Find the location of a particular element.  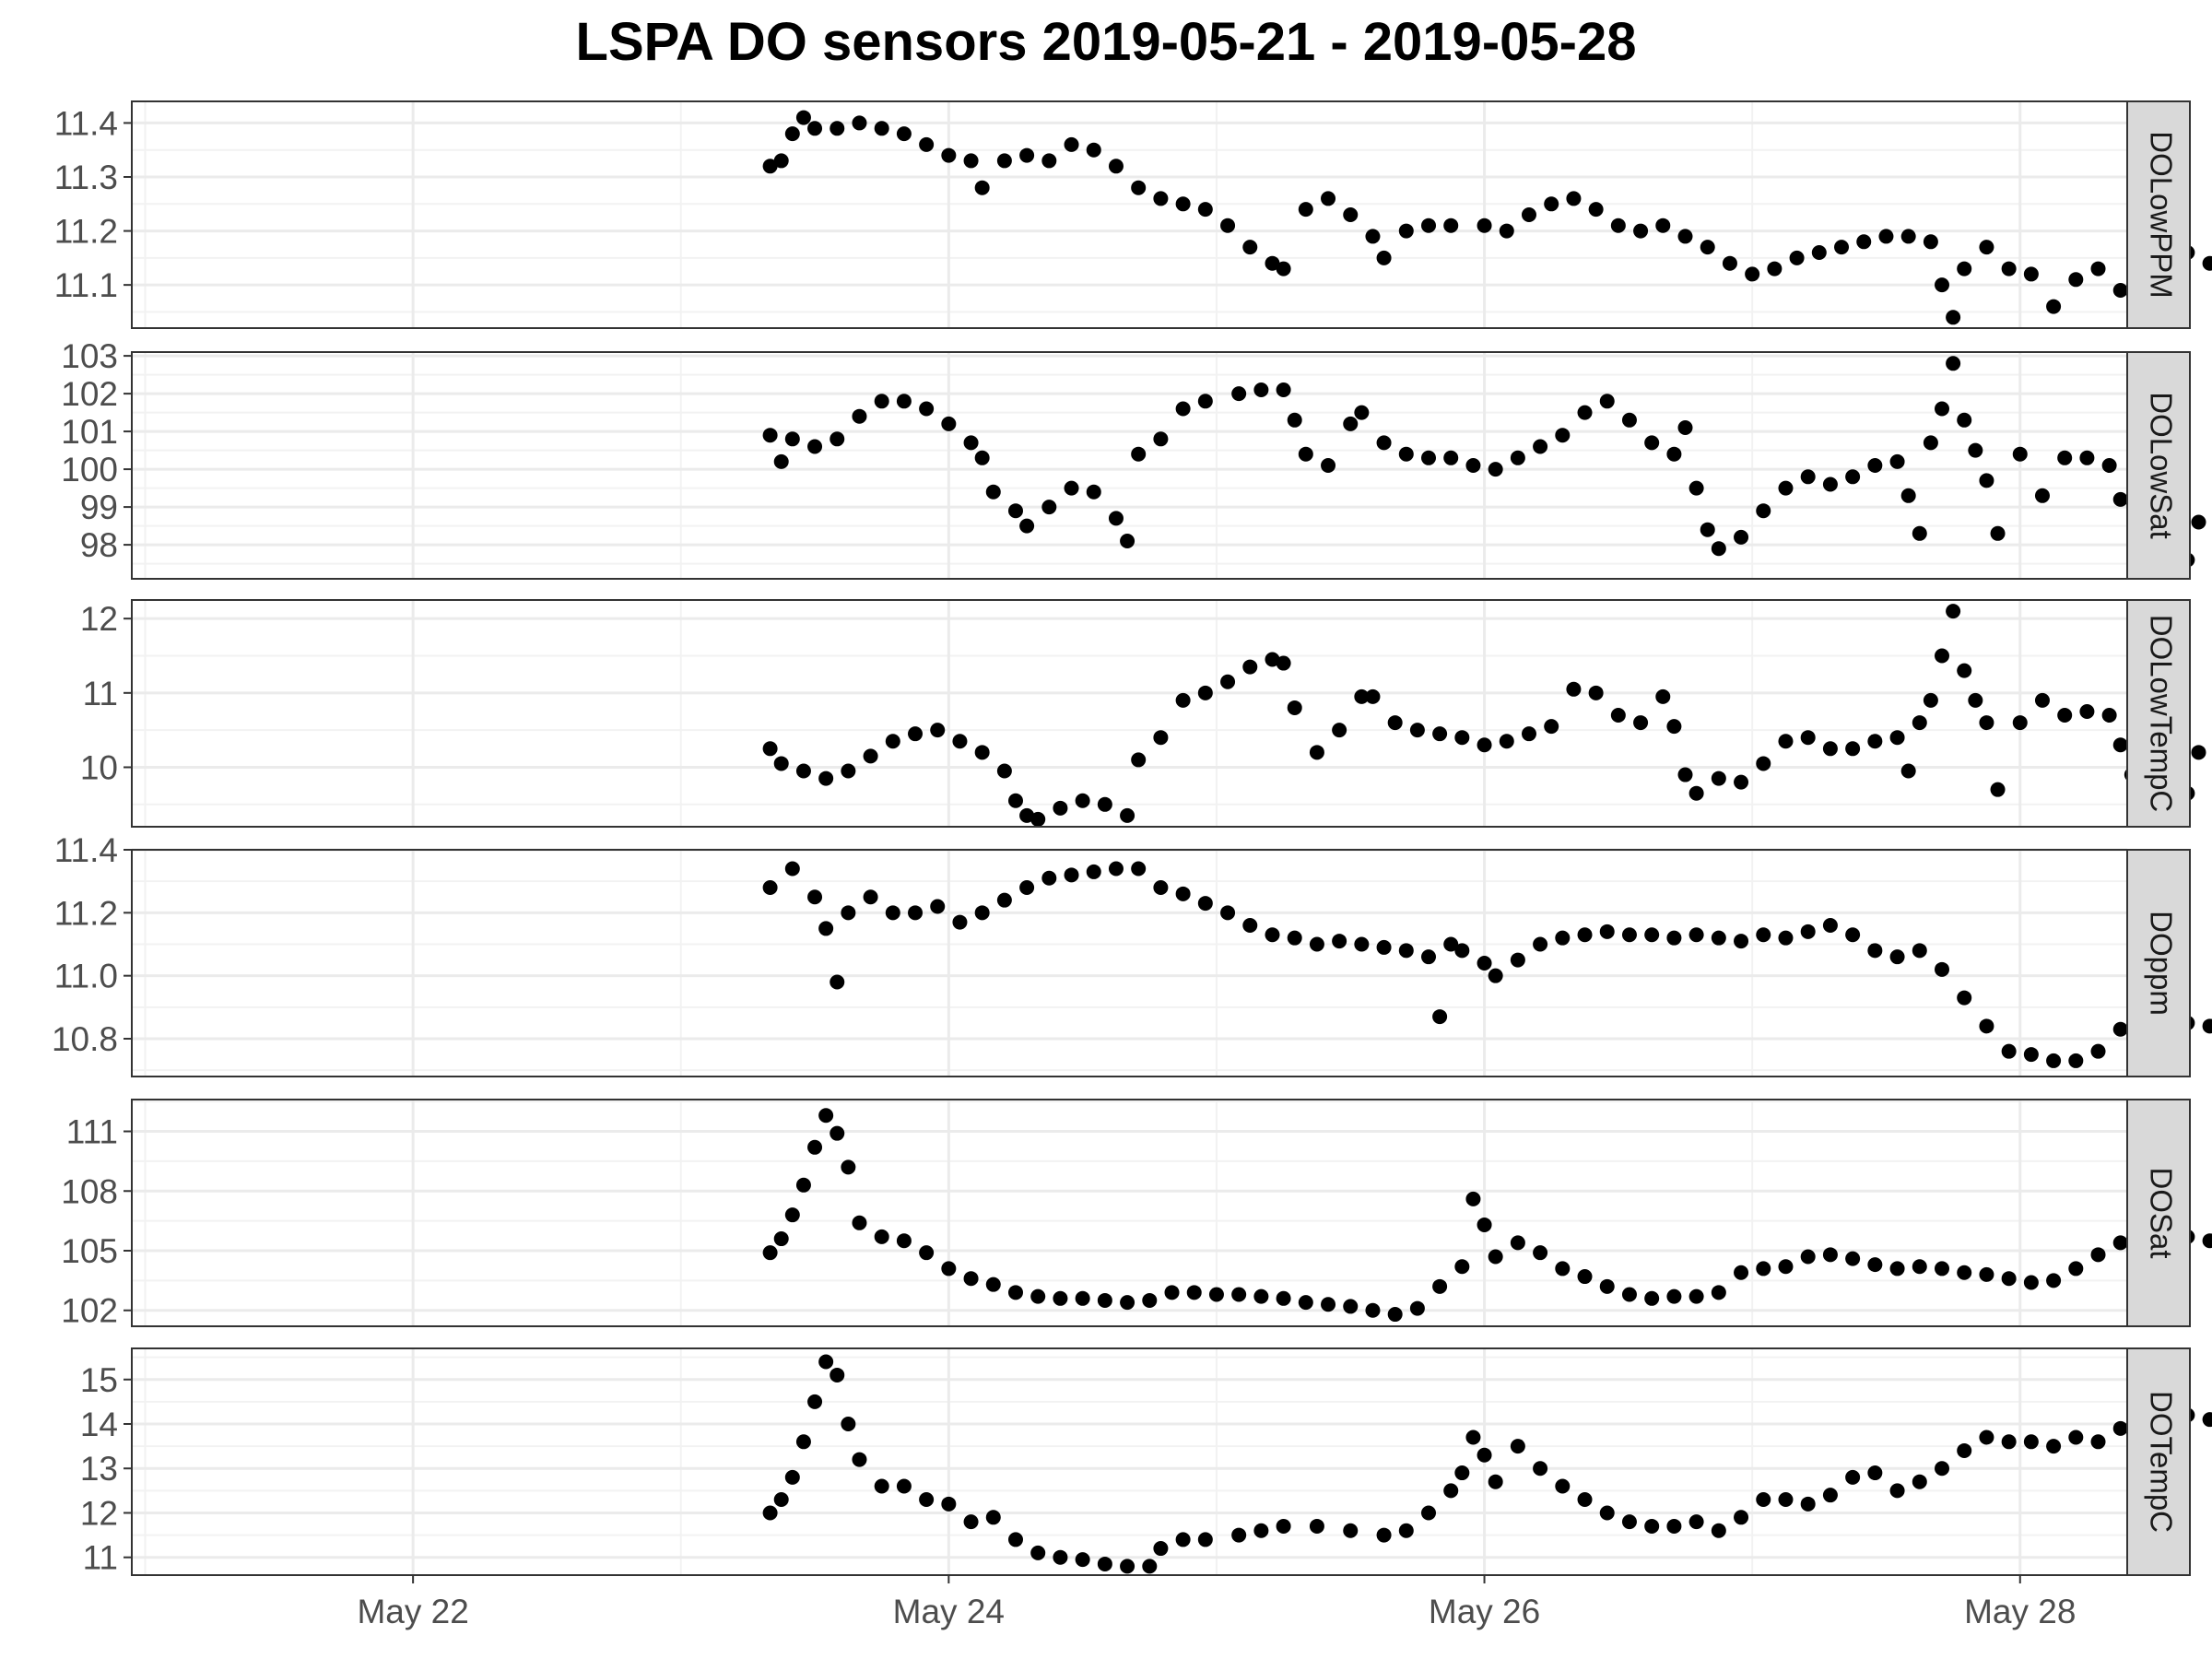

panel-background is located at coordinates (1129, 1213).